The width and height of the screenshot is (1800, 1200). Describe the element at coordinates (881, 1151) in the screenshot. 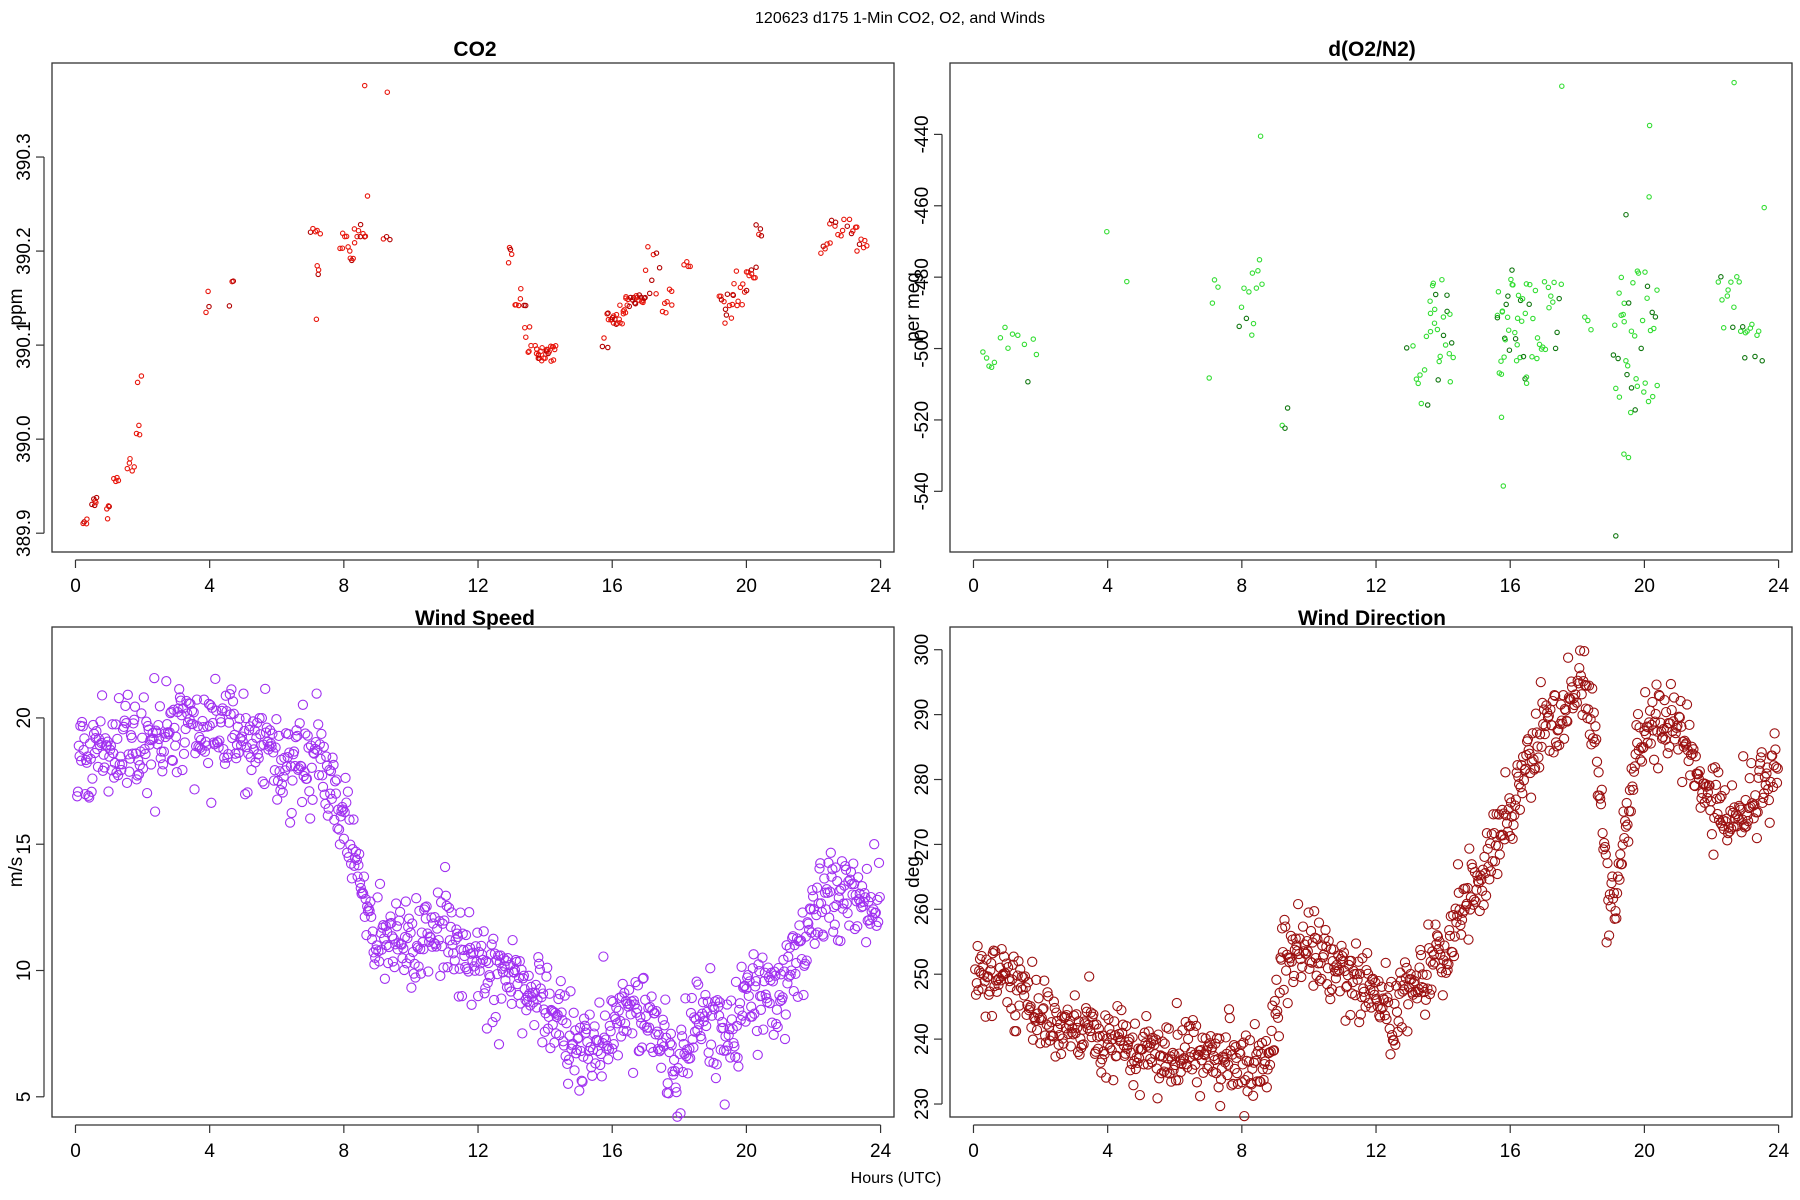

I see `x-tick-label: 24` at that location.